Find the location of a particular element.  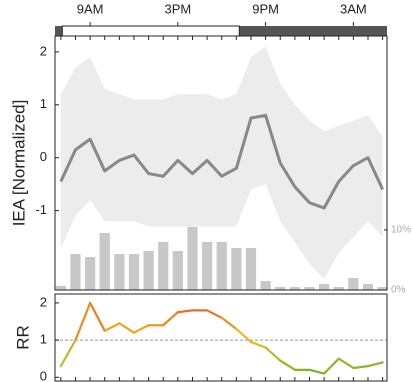

y-axis-label: RR is located at coordinates (22, 337).